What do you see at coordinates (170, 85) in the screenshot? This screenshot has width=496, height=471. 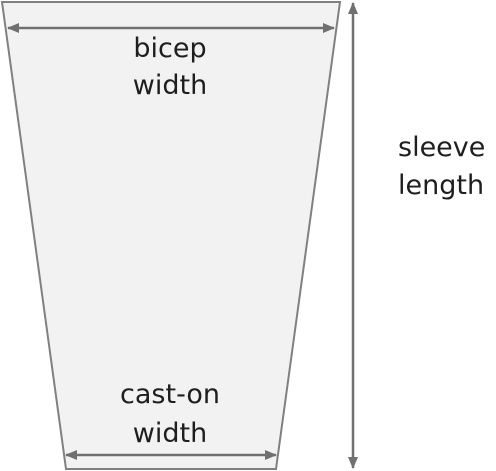 I see `bicep-width-label-line2: width` at bounding box center [170, 85].